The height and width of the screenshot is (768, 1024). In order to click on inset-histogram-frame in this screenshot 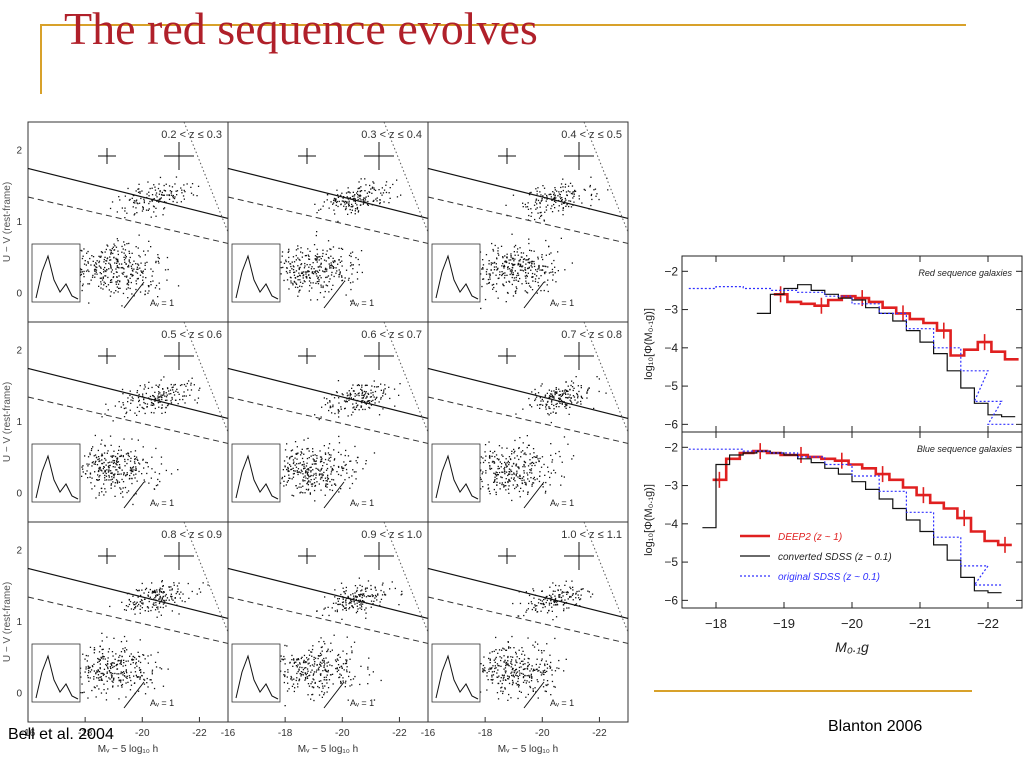, I will do `click(256, 273)`.